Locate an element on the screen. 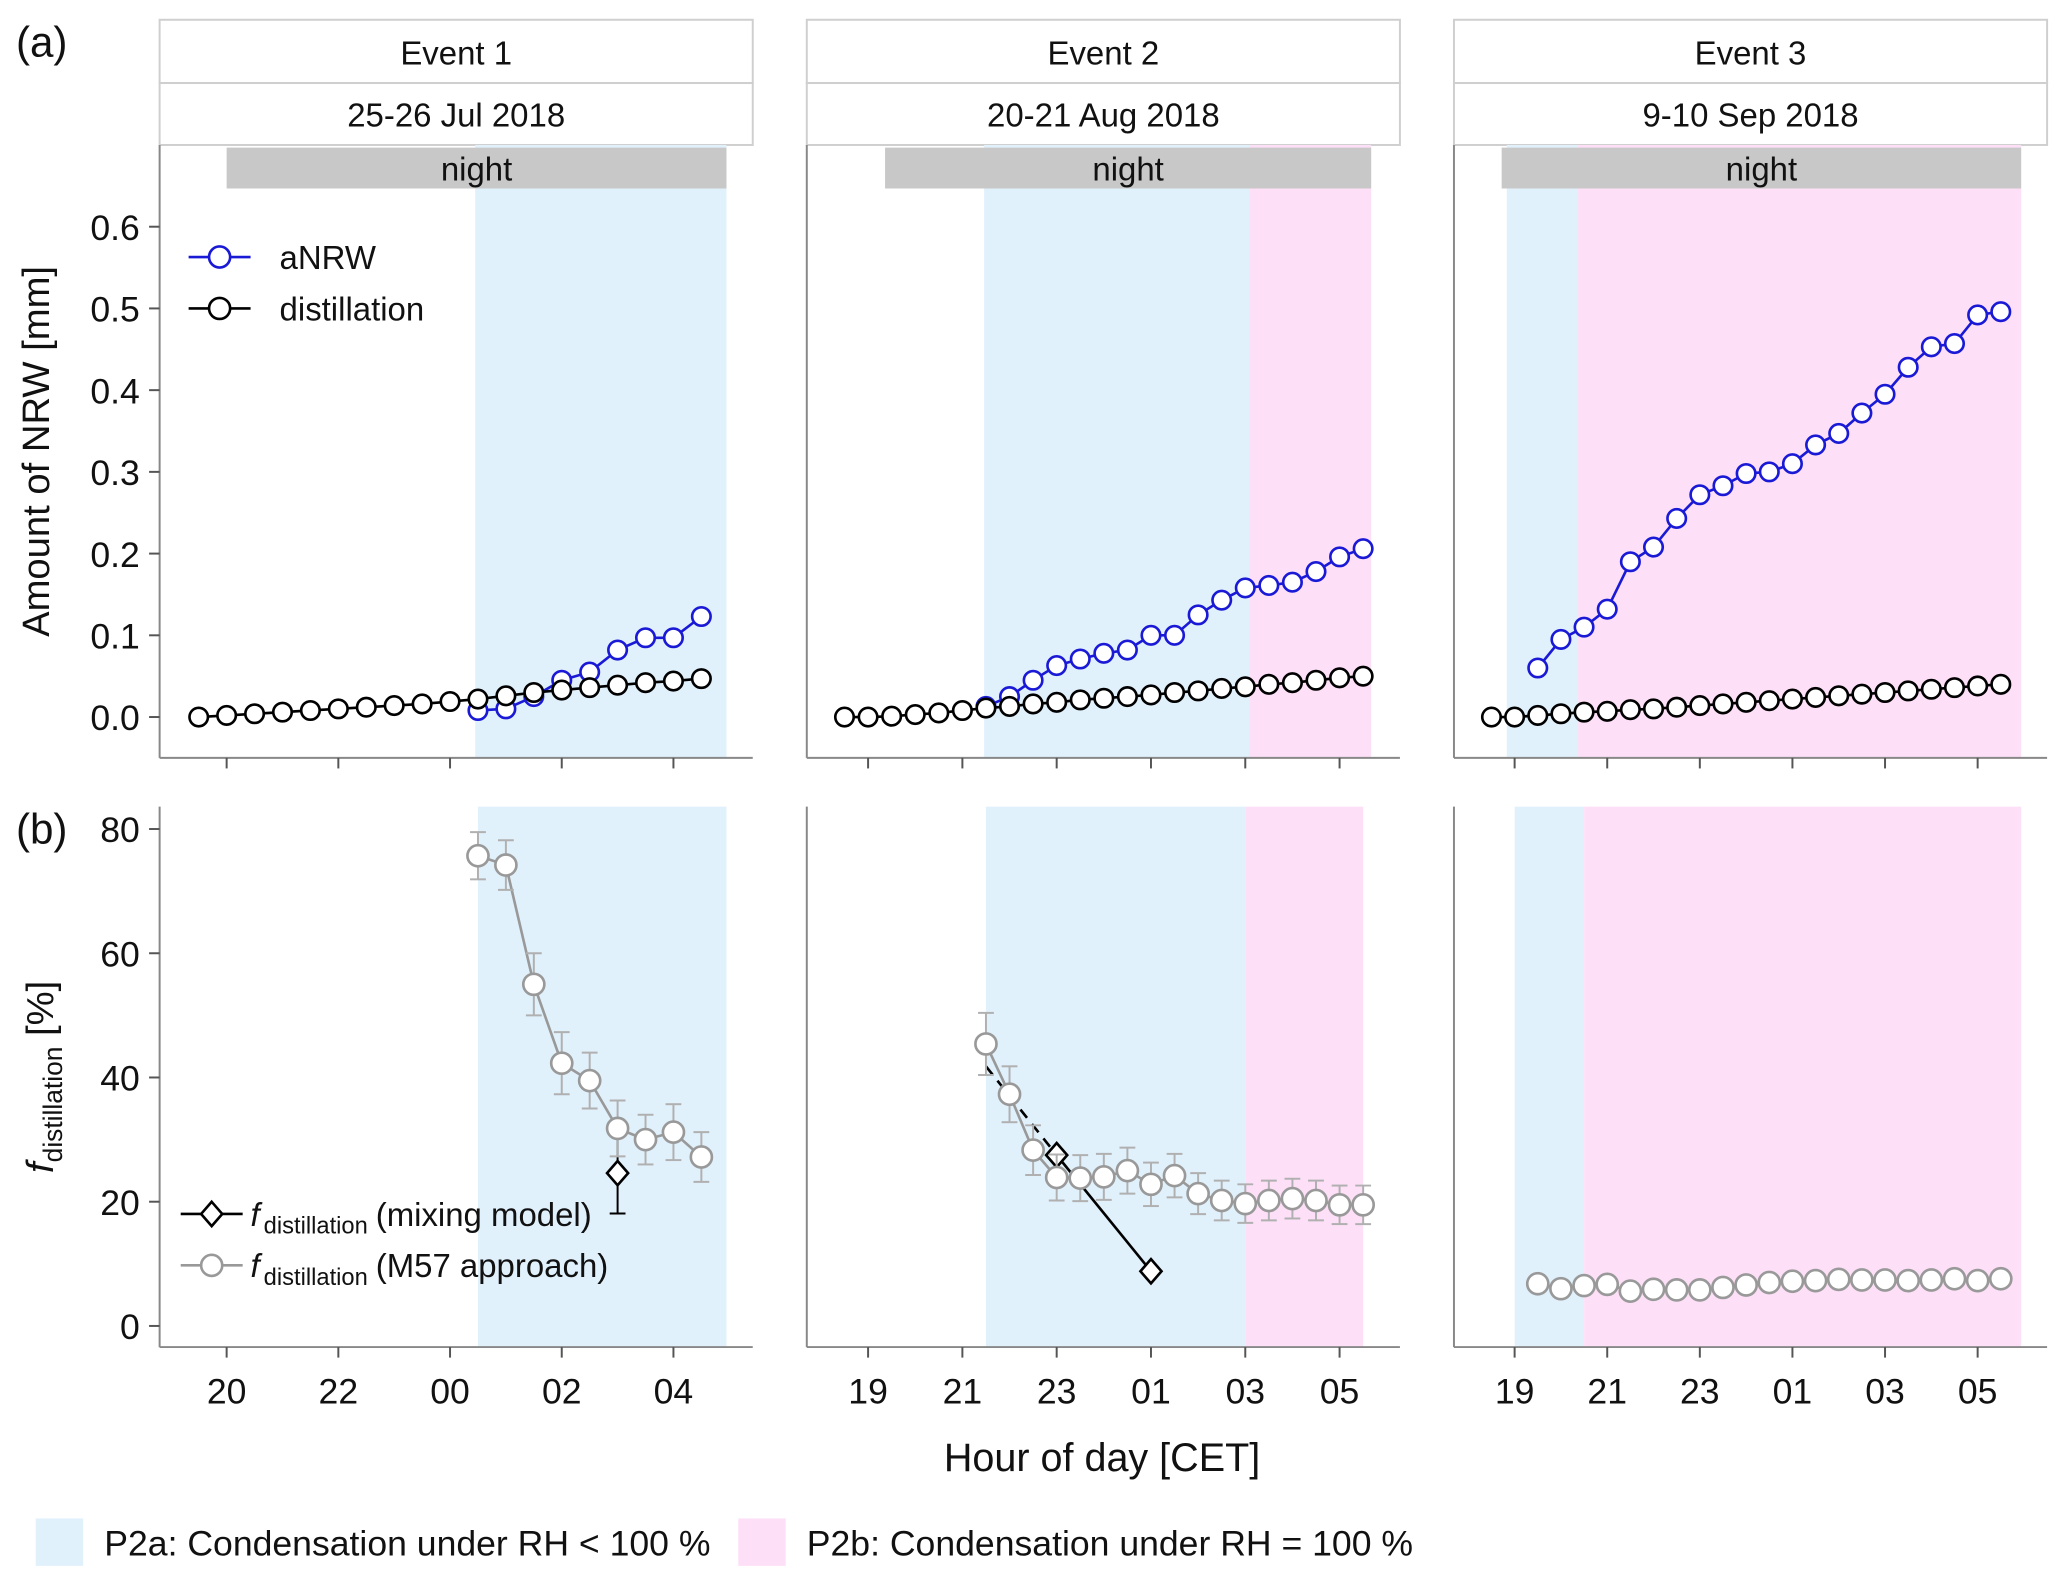 The width and height of the screenshot is (2067, 1583). y-tick-label: 0 is located at coordinates (130, 1327).